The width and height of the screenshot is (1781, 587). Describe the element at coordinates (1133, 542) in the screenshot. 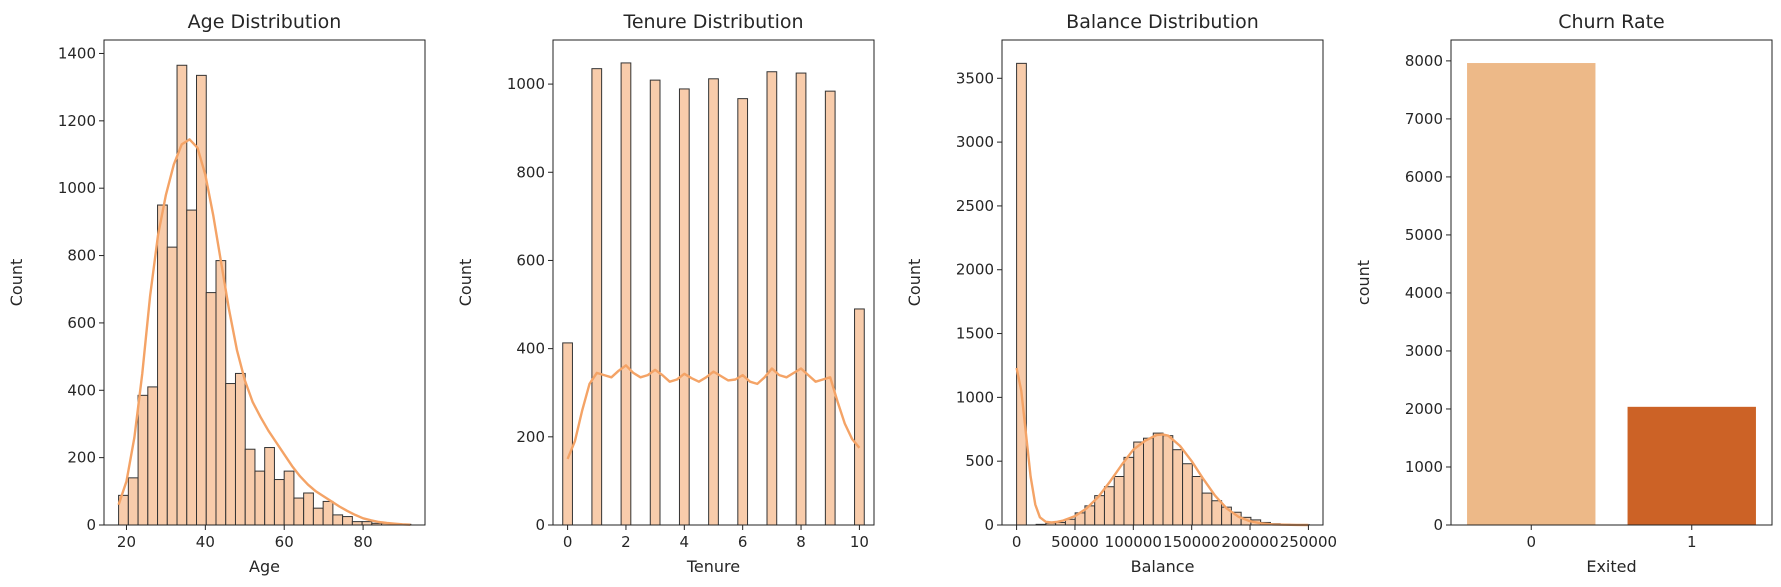

I see `x-tick-label: 100000` at that location.